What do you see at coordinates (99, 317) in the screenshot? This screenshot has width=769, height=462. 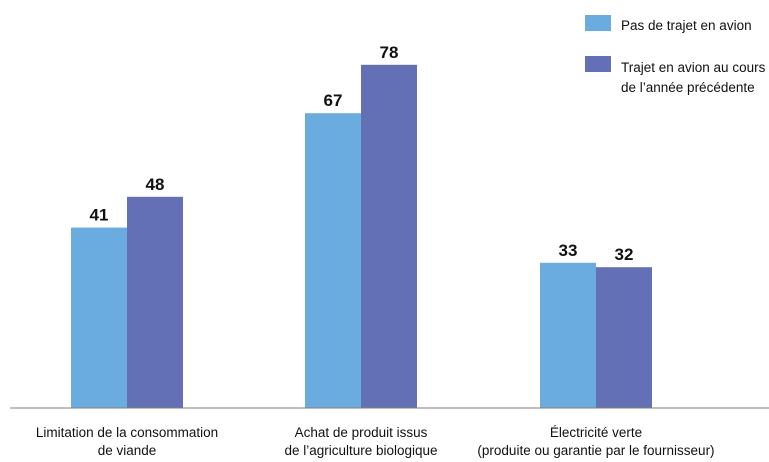 I see `bar-s0-c0` at bounding box center [99, 317].